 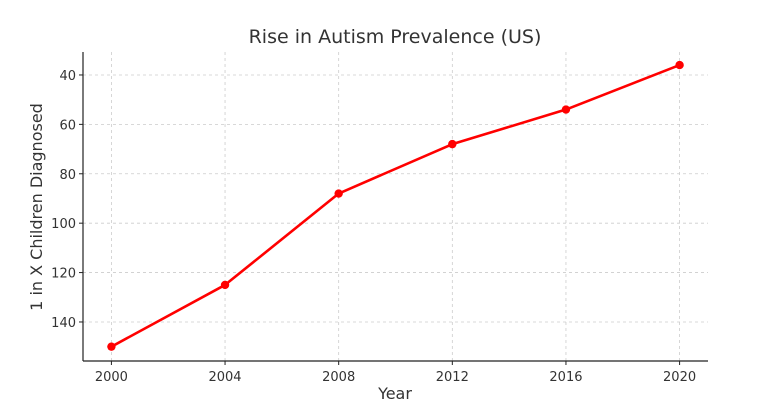 I want to click on x-tick-label: 2004, so click(x=224, y=377).